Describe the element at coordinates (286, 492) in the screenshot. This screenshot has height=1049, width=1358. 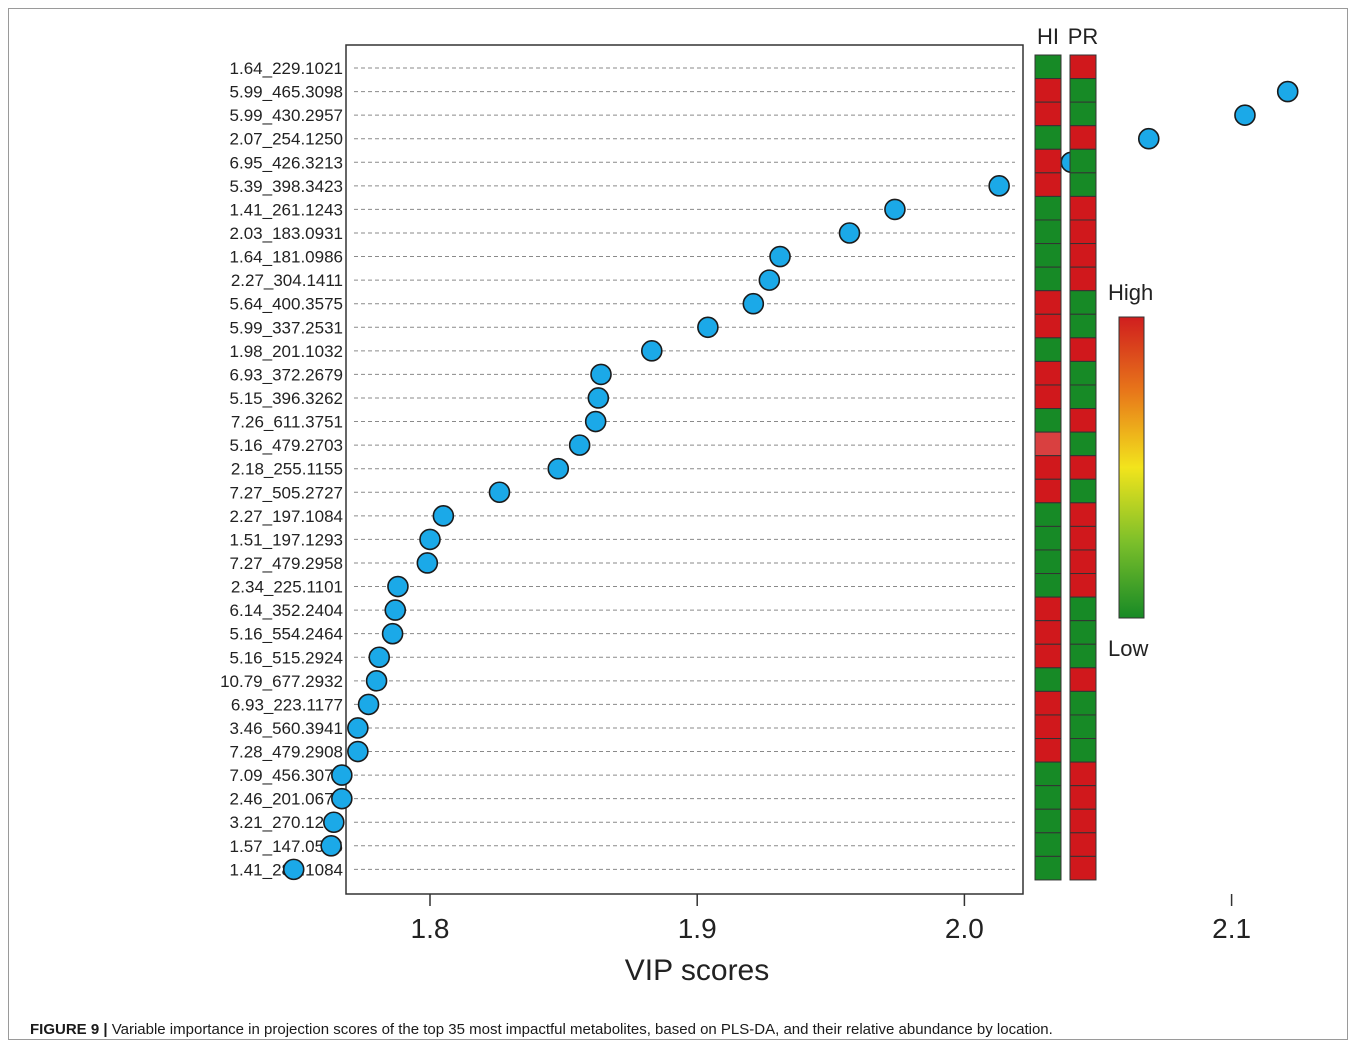
I see `metabolite-label: 7.27_505.2727` at that location.